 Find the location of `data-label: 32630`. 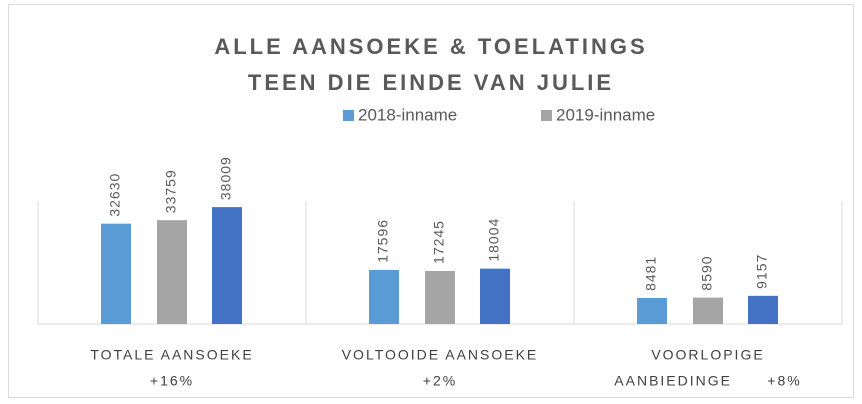

data-label: 32630 is located at coordinates (115, 195).